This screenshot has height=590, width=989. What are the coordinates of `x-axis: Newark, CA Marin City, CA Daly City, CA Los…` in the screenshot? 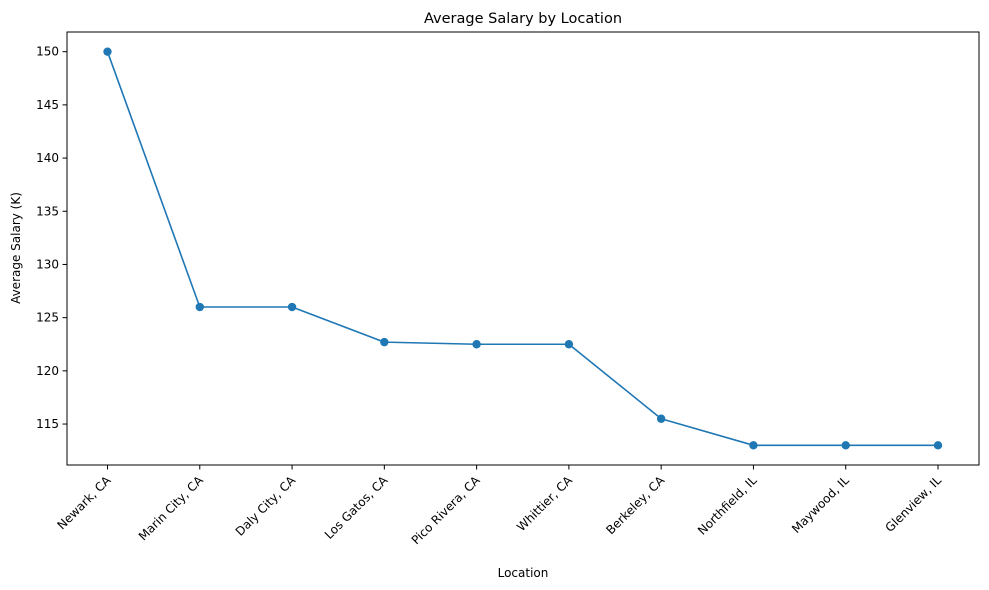 It's located at (499, 506).